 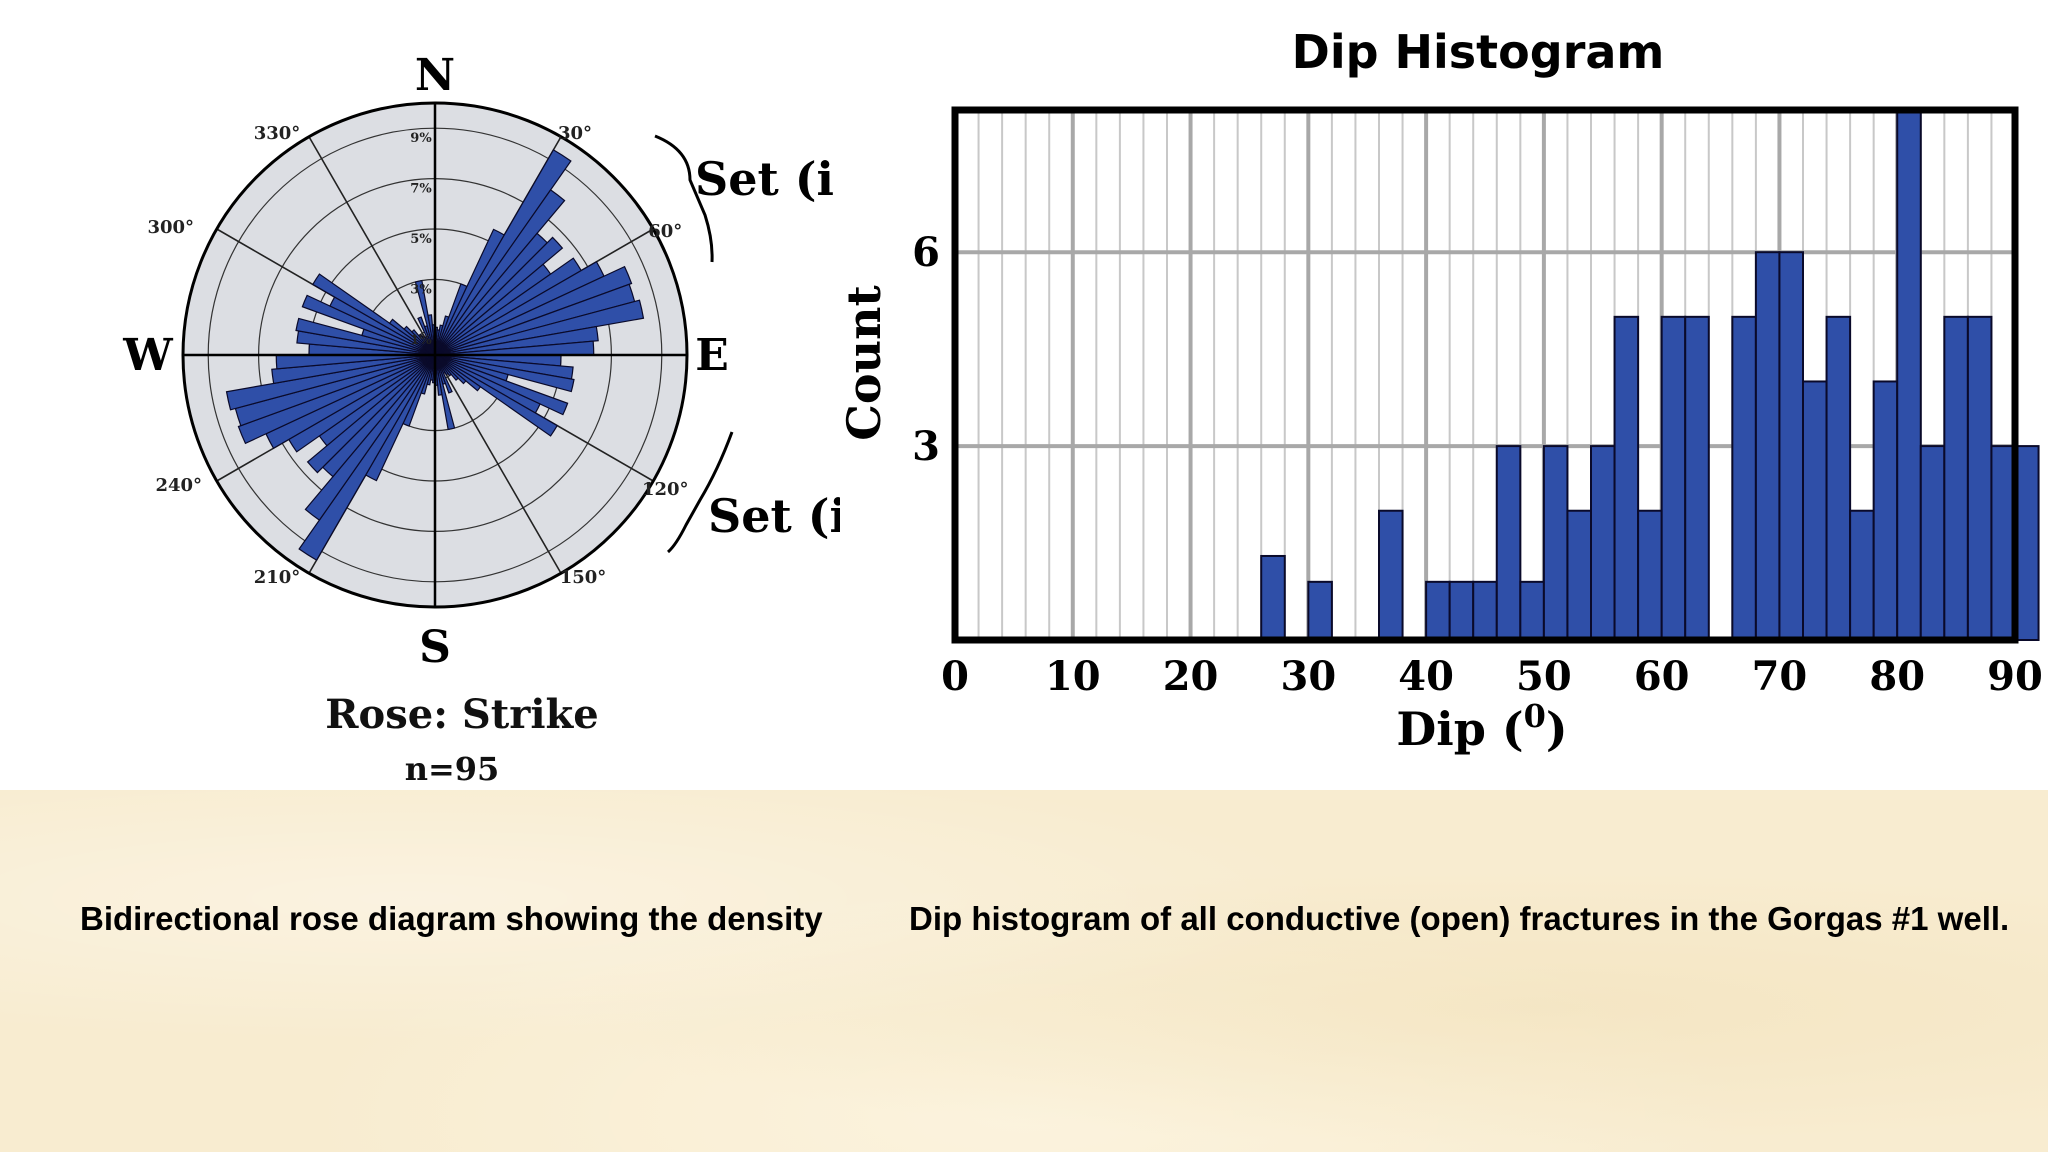 What do you see at coordinates (774, 516) in the screenshot?
I see `set-label-lower: Set (i` at bounding box center [774, 516].